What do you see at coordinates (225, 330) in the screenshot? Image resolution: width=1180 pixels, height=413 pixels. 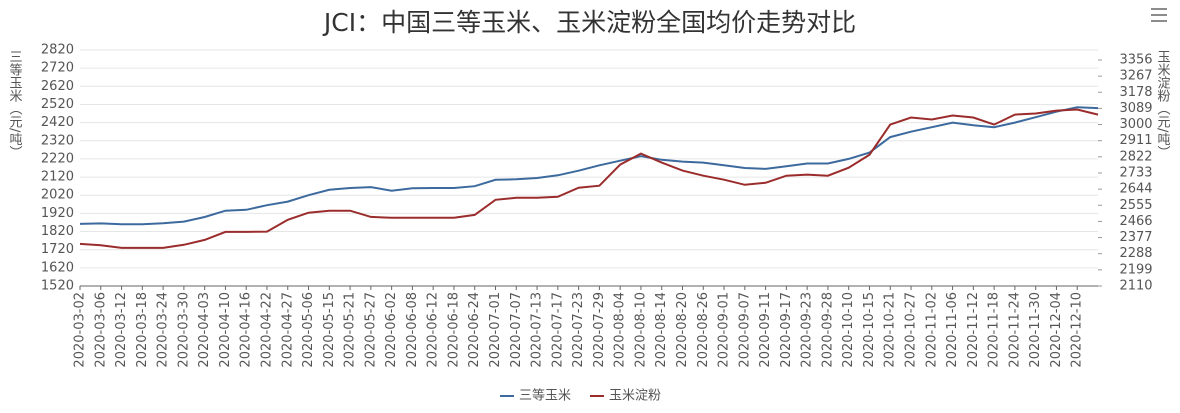 I see `x-tick-label: 2020-04-10` at bounding box center [225, 330].